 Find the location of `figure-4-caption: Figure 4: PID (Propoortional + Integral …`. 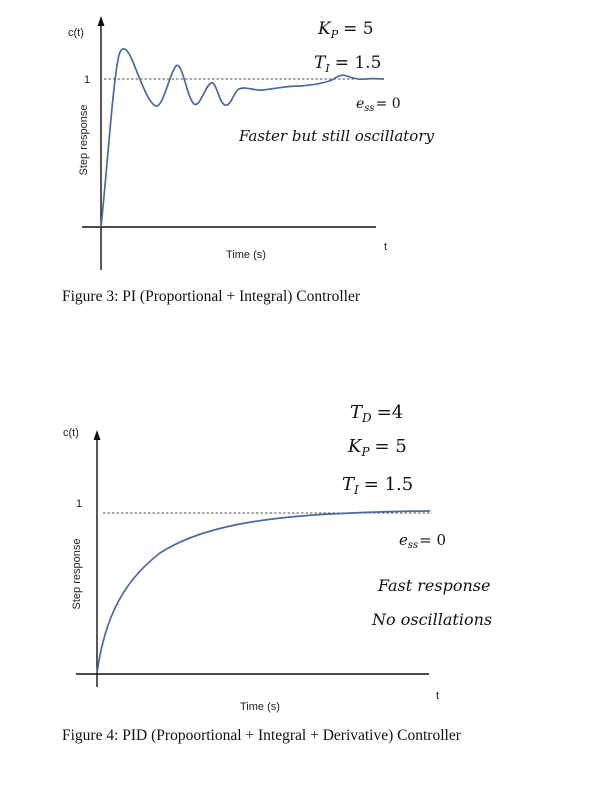

figure-4-caption: Figure 4: PID (Propoortional + Integral … is located at coordinates (261, 735).